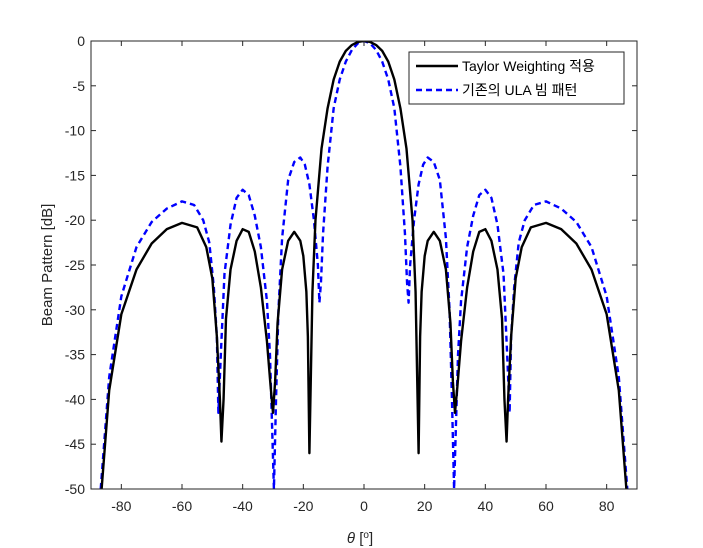 This screenshot has width=703, height=548. Describe the element at coordinates (79, 86) in the screenshot. I see `y-tick-label: -5` at that location.